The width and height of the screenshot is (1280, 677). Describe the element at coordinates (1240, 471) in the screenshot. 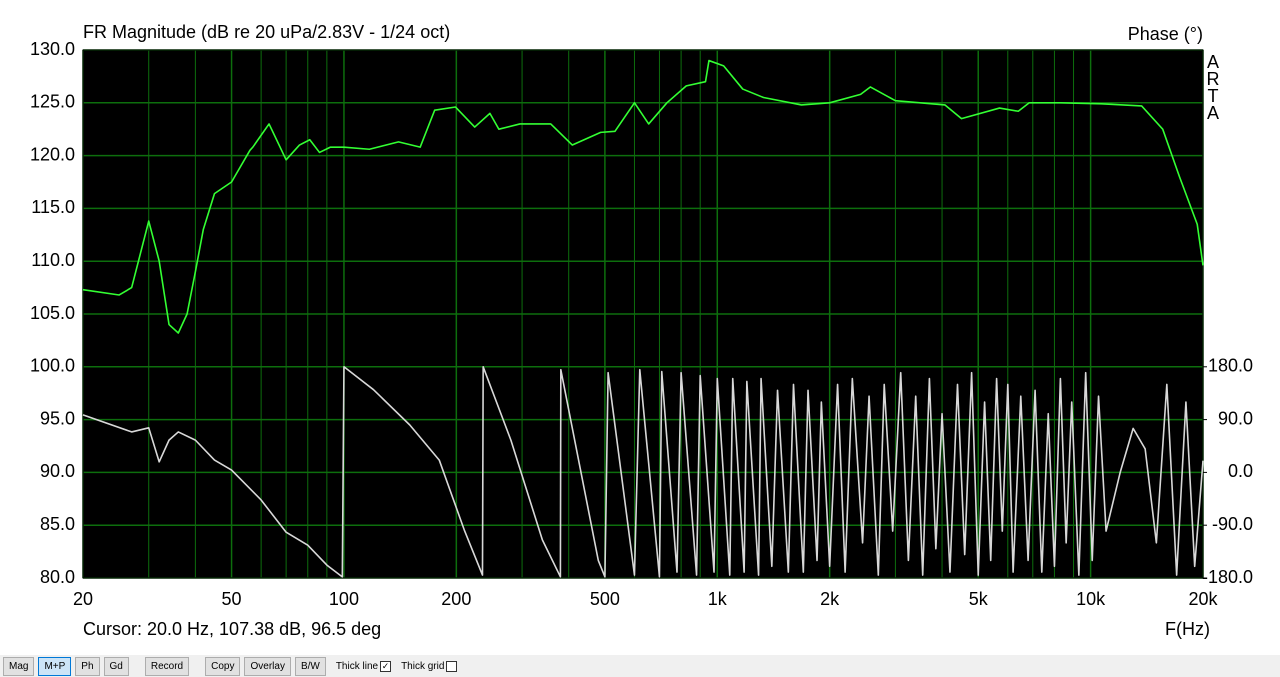

I see `y2-tick-label: 0.0` at that location.